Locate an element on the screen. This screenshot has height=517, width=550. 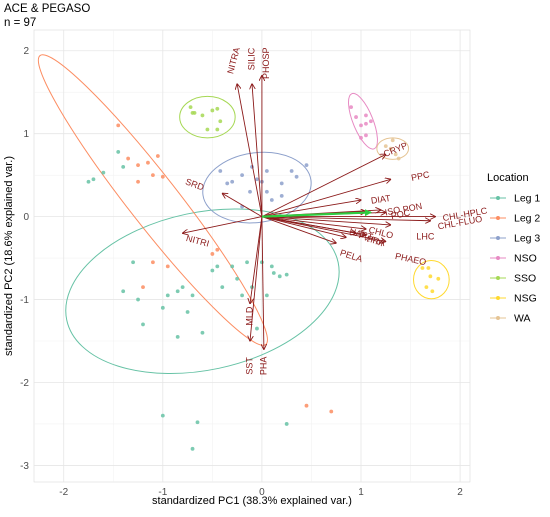
y-tick-label: -2 is located at coordinates (24, 383).